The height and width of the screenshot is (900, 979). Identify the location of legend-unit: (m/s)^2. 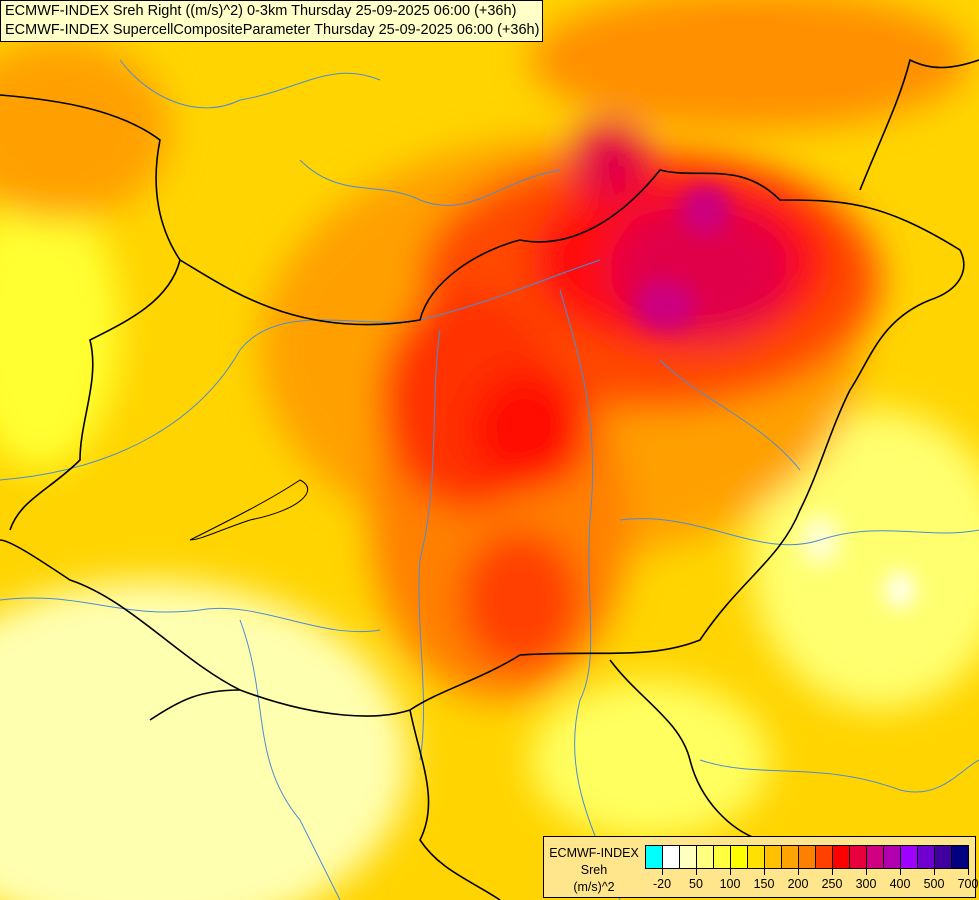
(594, 887).